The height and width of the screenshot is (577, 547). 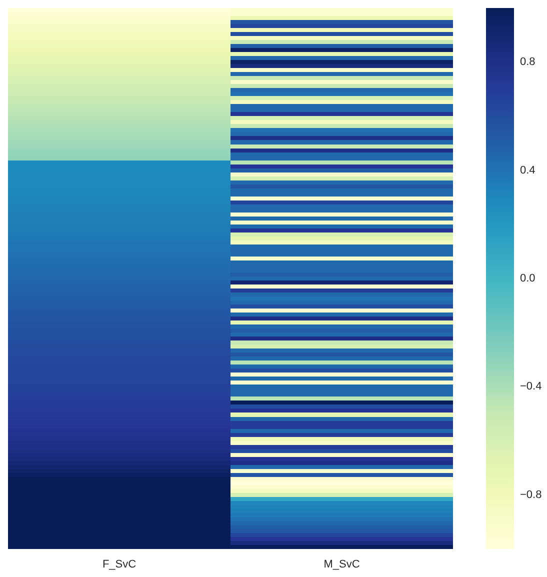 What do you see at coordinates (528, 62) in the screenshot?
I see `color-bar-label: 0.8` at bounding box center [528, 62].